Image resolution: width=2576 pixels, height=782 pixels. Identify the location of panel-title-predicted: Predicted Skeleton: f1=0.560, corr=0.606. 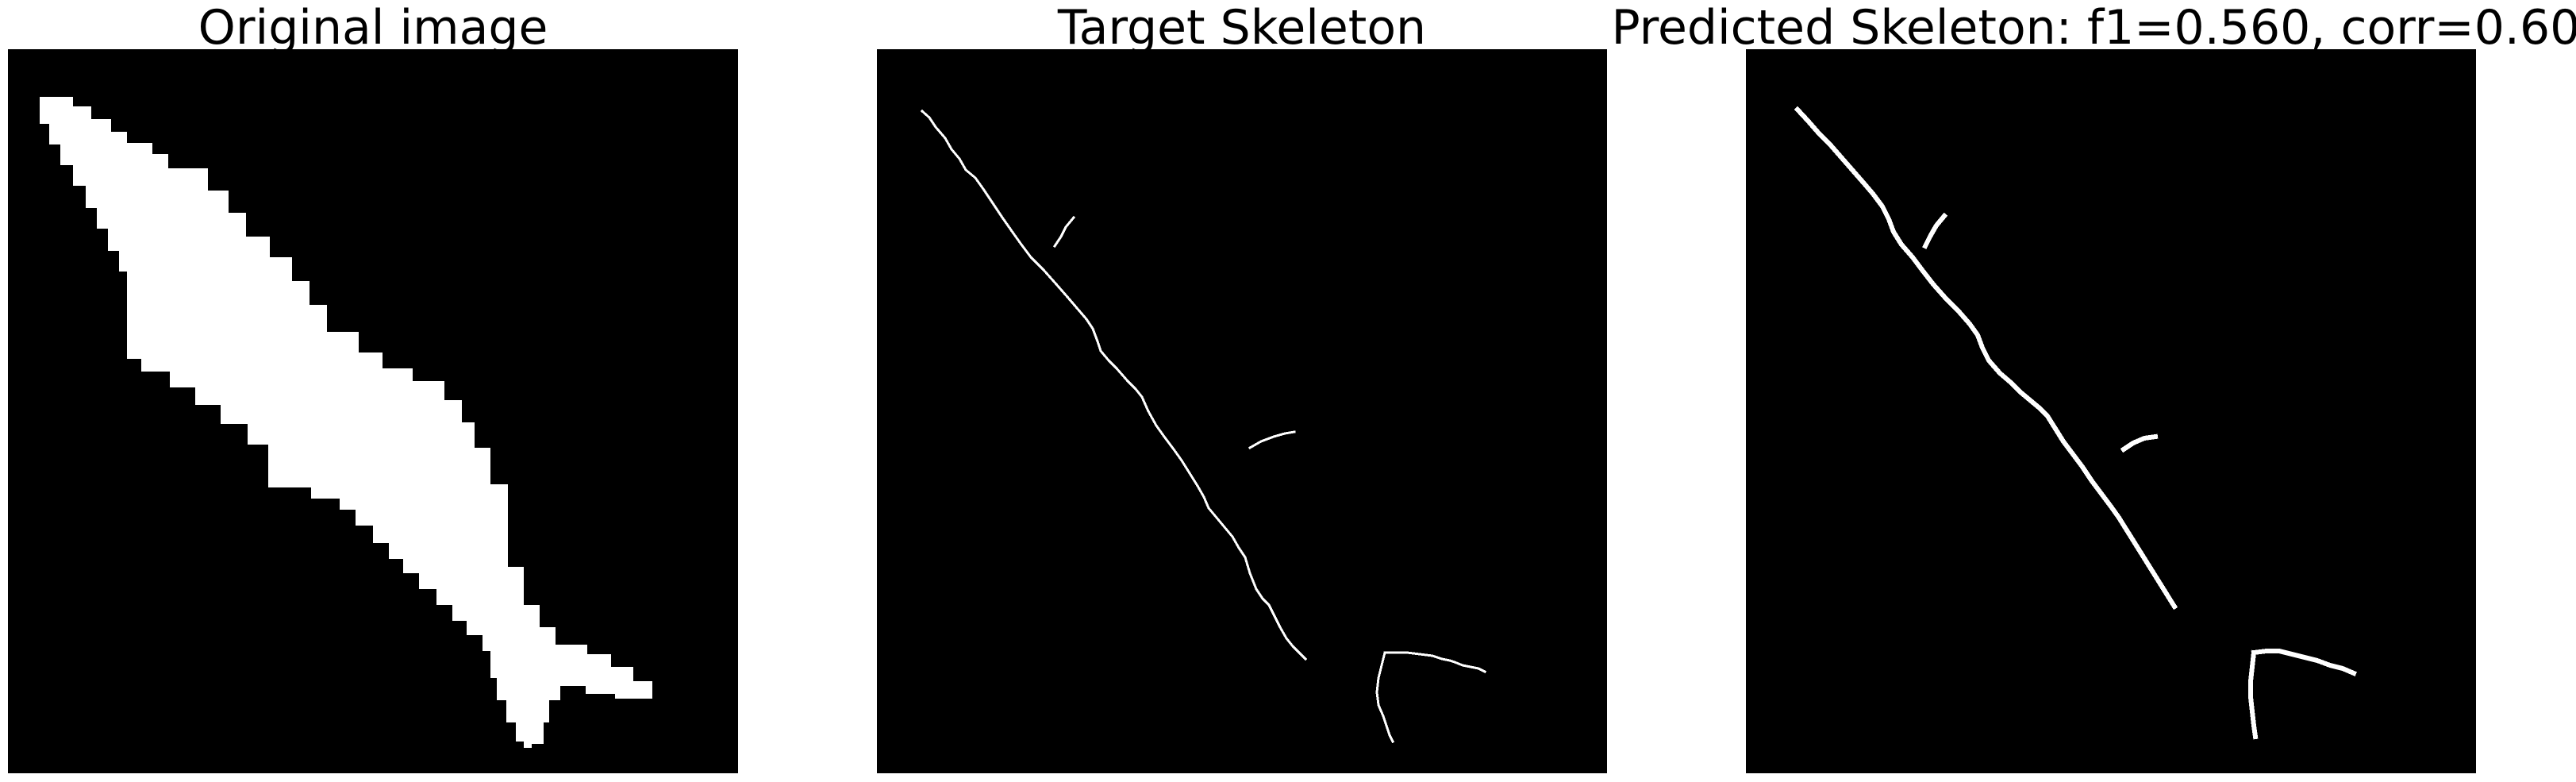
(2093, 28).